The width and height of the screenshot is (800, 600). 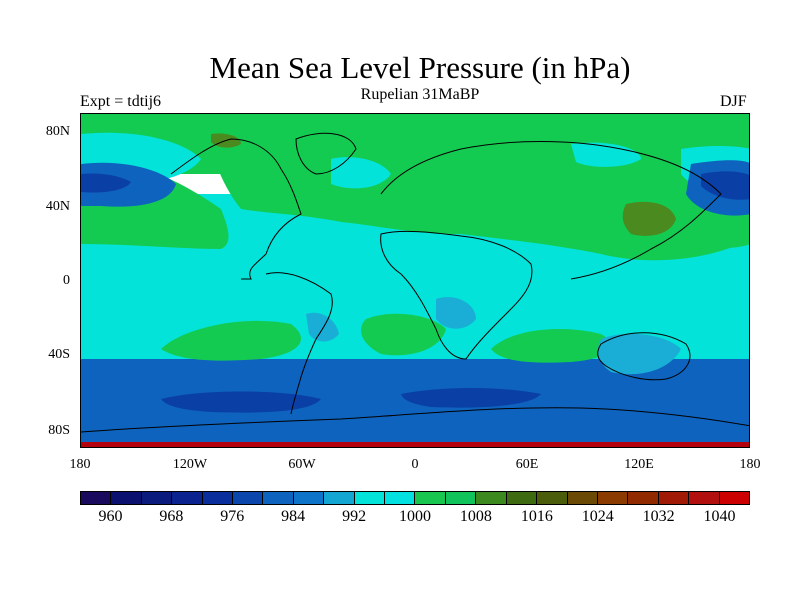 I want to click on lon-tick-label: 0, so click(x=415, y=464).